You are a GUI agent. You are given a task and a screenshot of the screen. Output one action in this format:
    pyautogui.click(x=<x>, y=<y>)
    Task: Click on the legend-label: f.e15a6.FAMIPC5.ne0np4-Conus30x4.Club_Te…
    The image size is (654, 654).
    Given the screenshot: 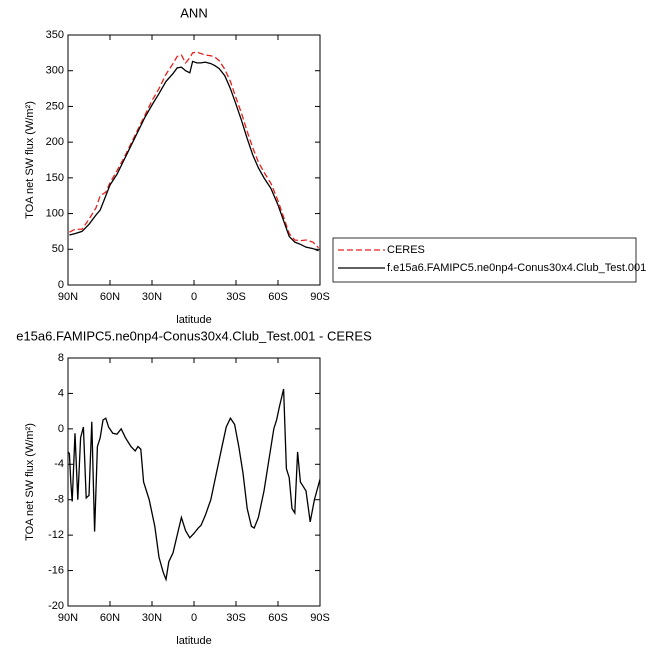 What is the action you would take?
    pyautogui.click(x=516, y=268)
    